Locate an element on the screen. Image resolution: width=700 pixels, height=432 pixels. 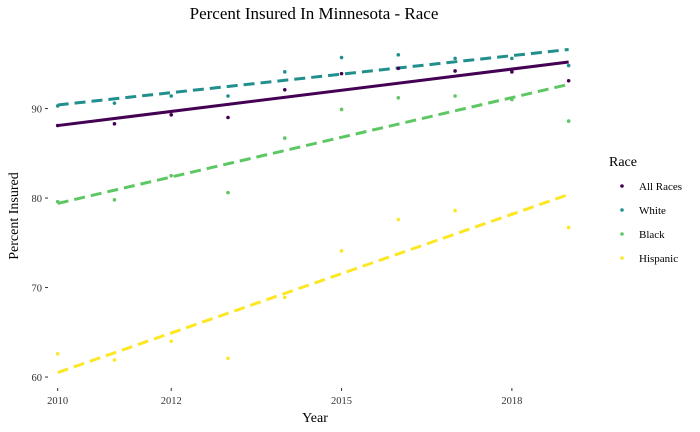
y-axis: 60 70 80 90 is located at coordinates (40, 244).